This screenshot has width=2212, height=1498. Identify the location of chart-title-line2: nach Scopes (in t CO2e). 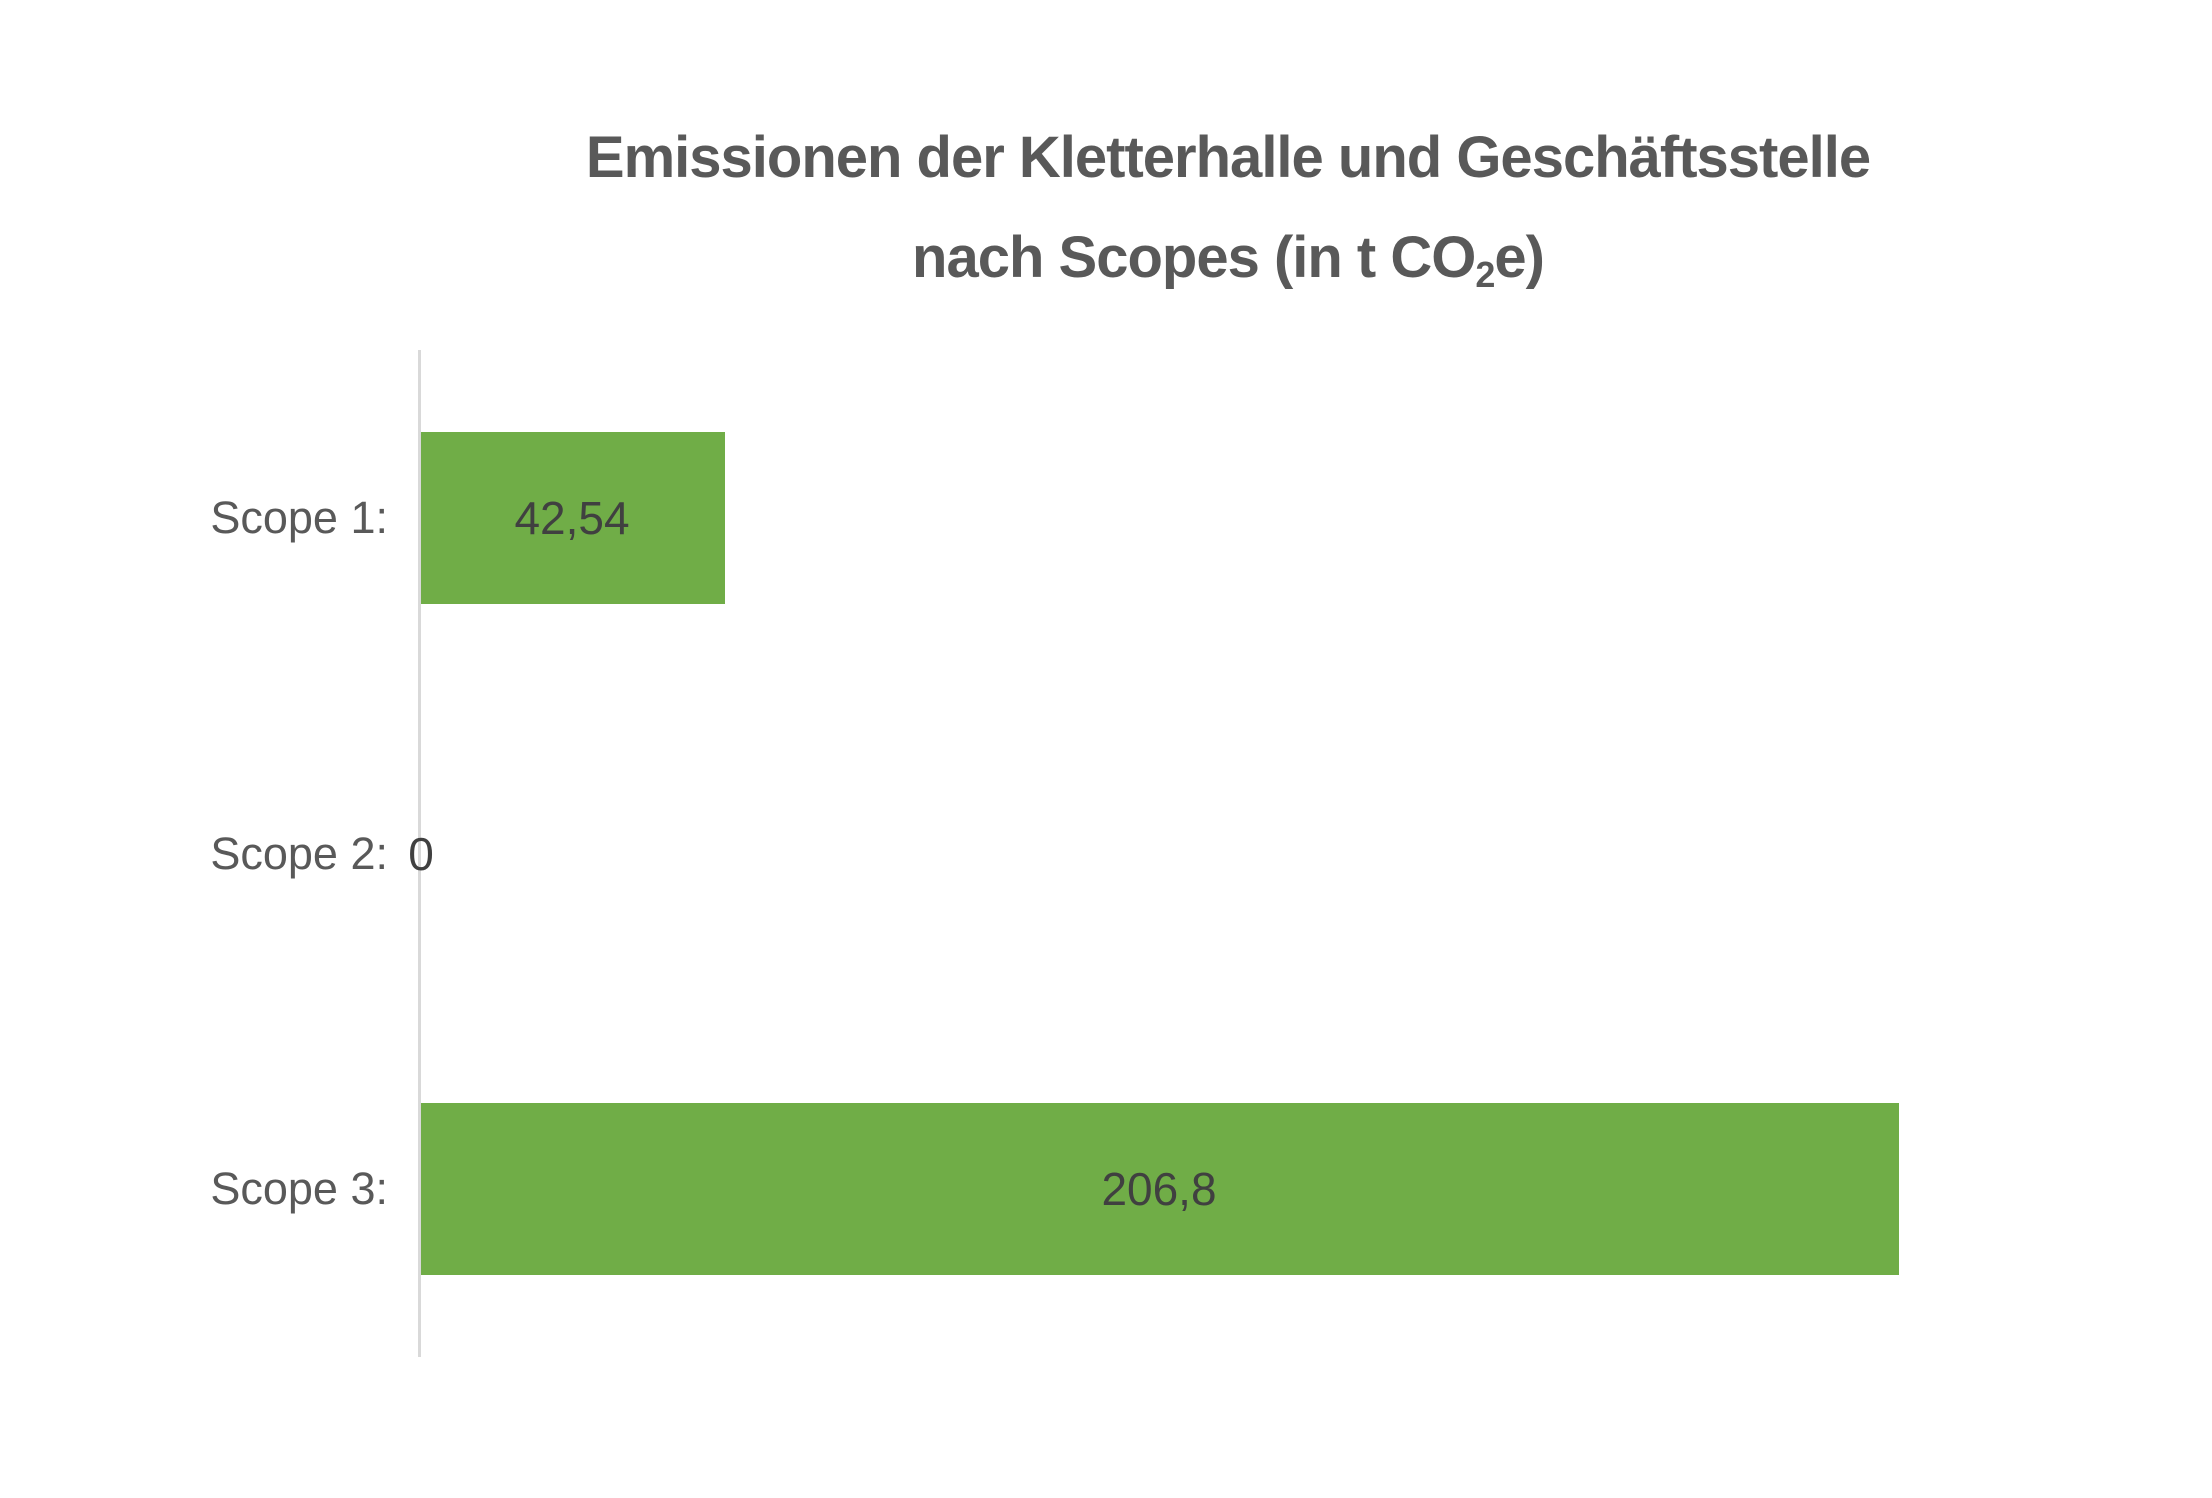
(1228, 258).